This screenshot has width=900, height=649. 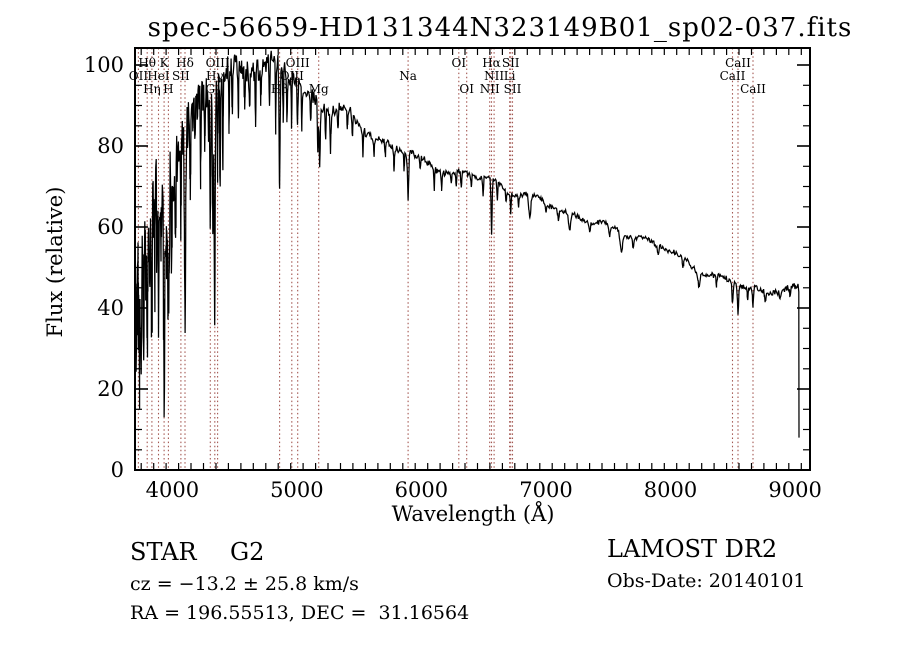 I want to click on y-tick-label: 100, so click(x=104, y=65).